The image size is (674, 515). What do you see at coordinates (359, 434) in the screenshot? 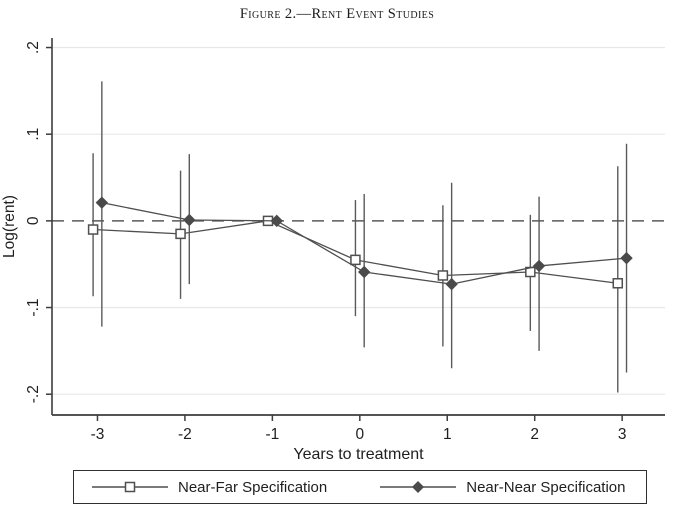
I see `x-tick-label: 0` at bounding box center [359, 434].